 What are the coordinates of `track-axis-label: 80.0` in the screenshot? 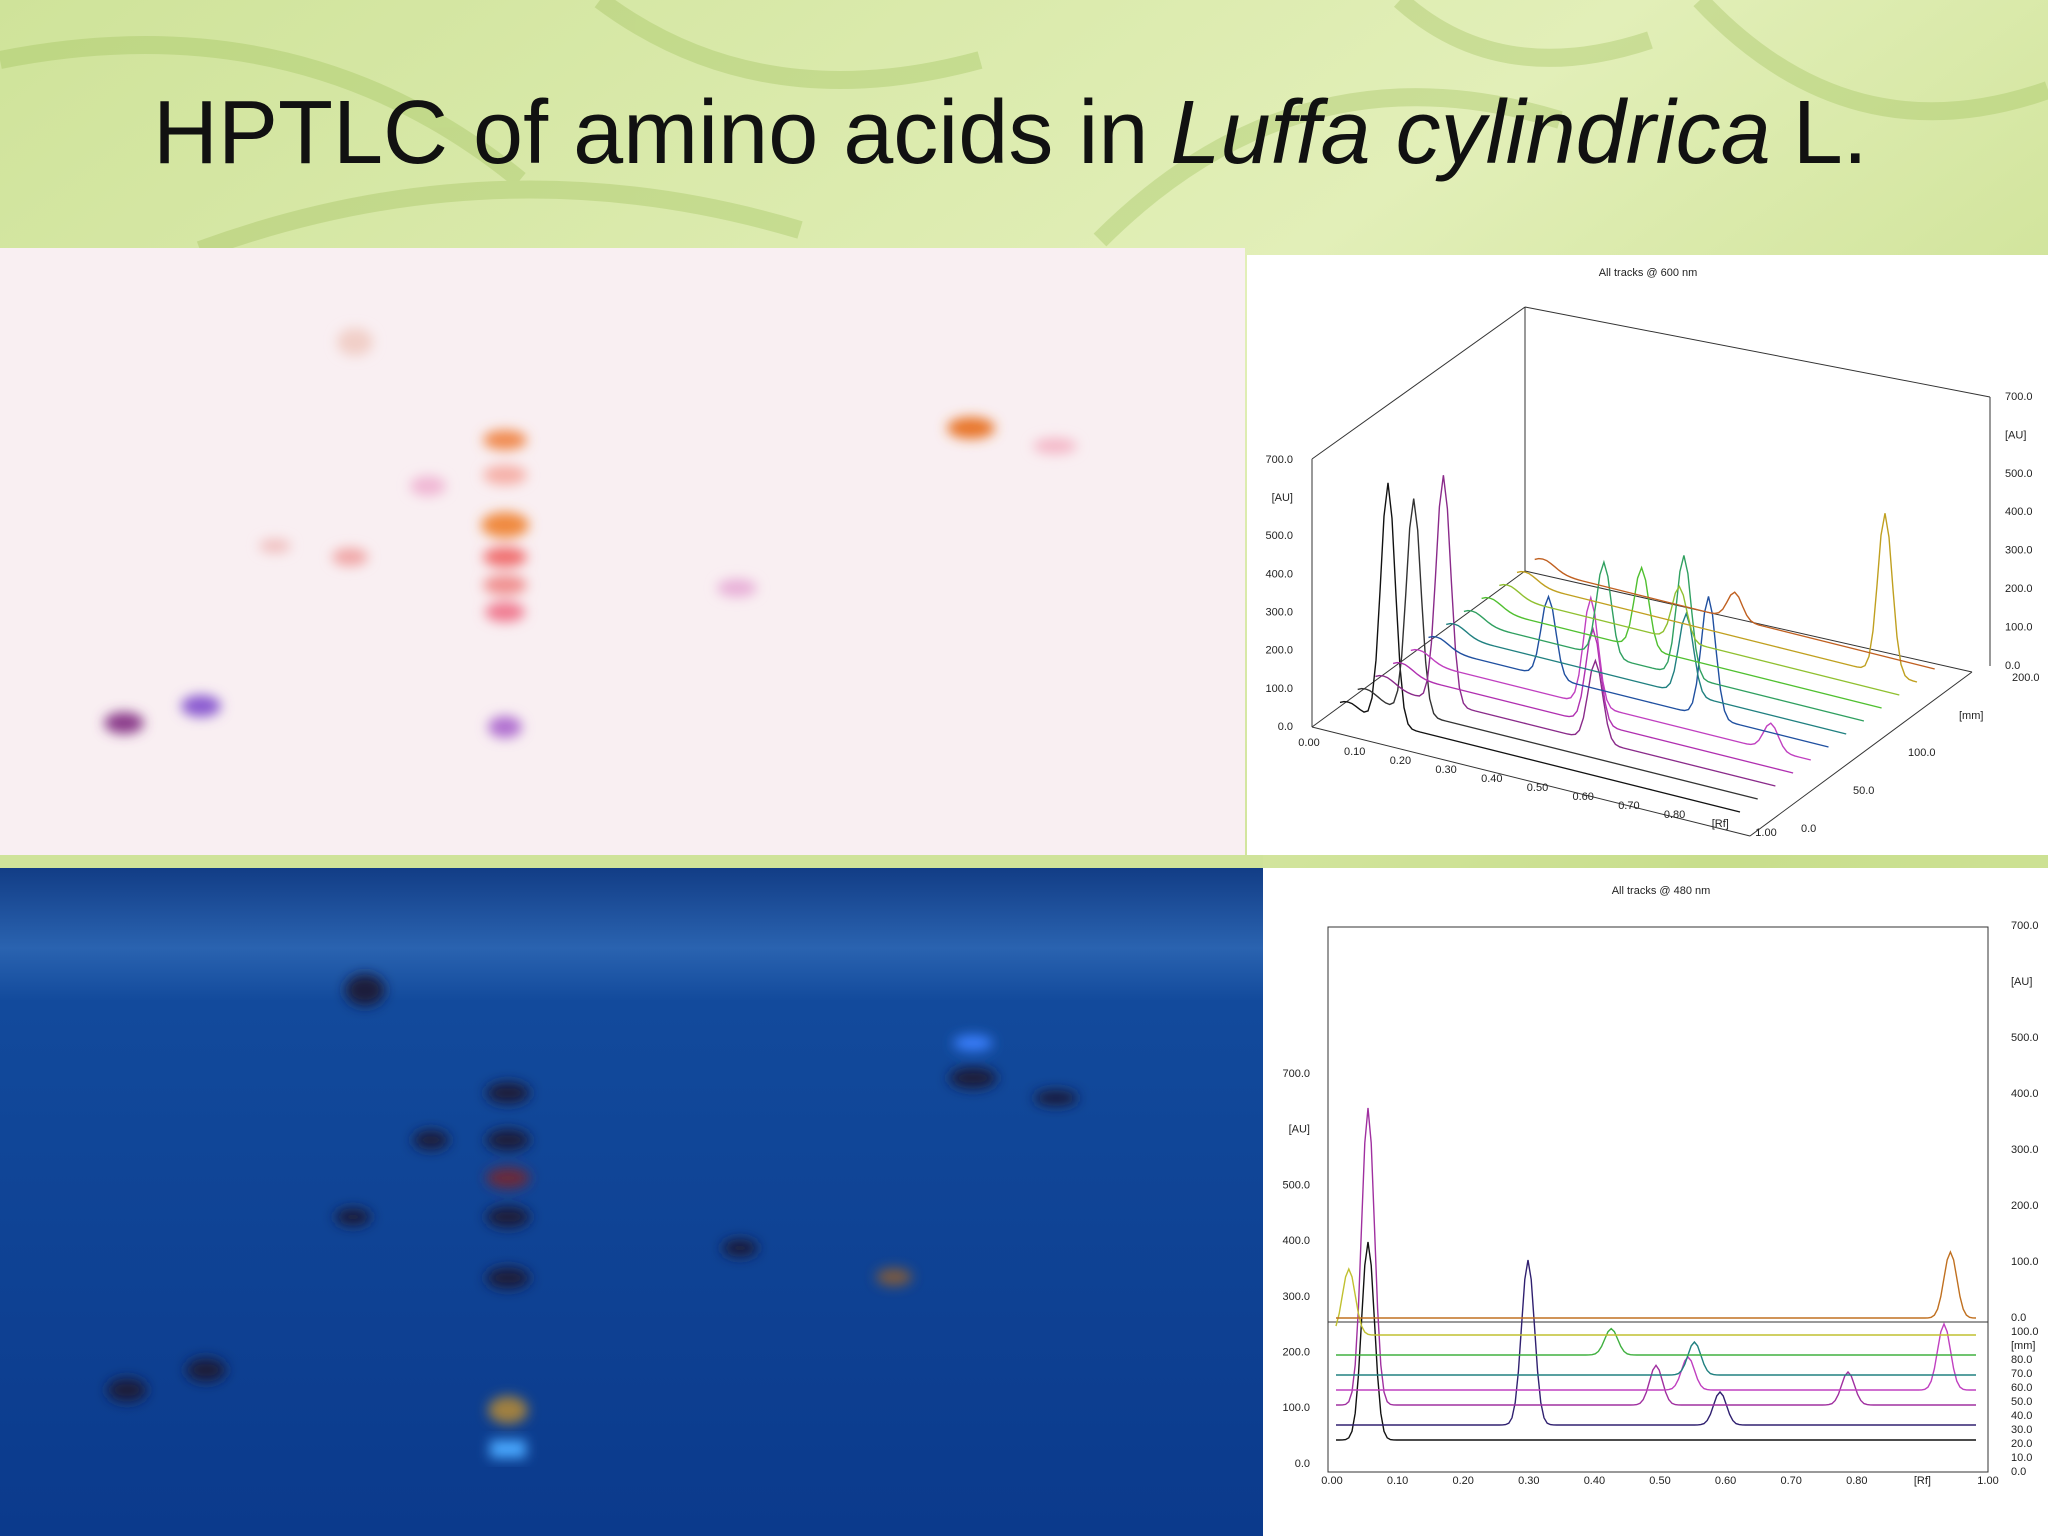 It's located at (2021, 1360).